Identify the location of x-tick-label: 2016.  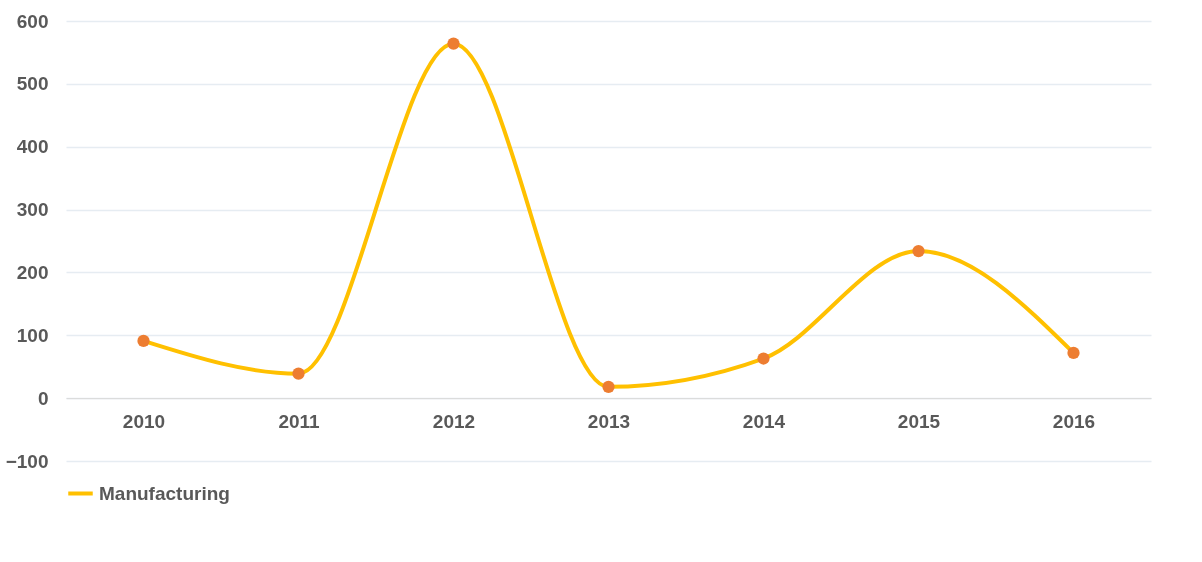
(1074, 421).